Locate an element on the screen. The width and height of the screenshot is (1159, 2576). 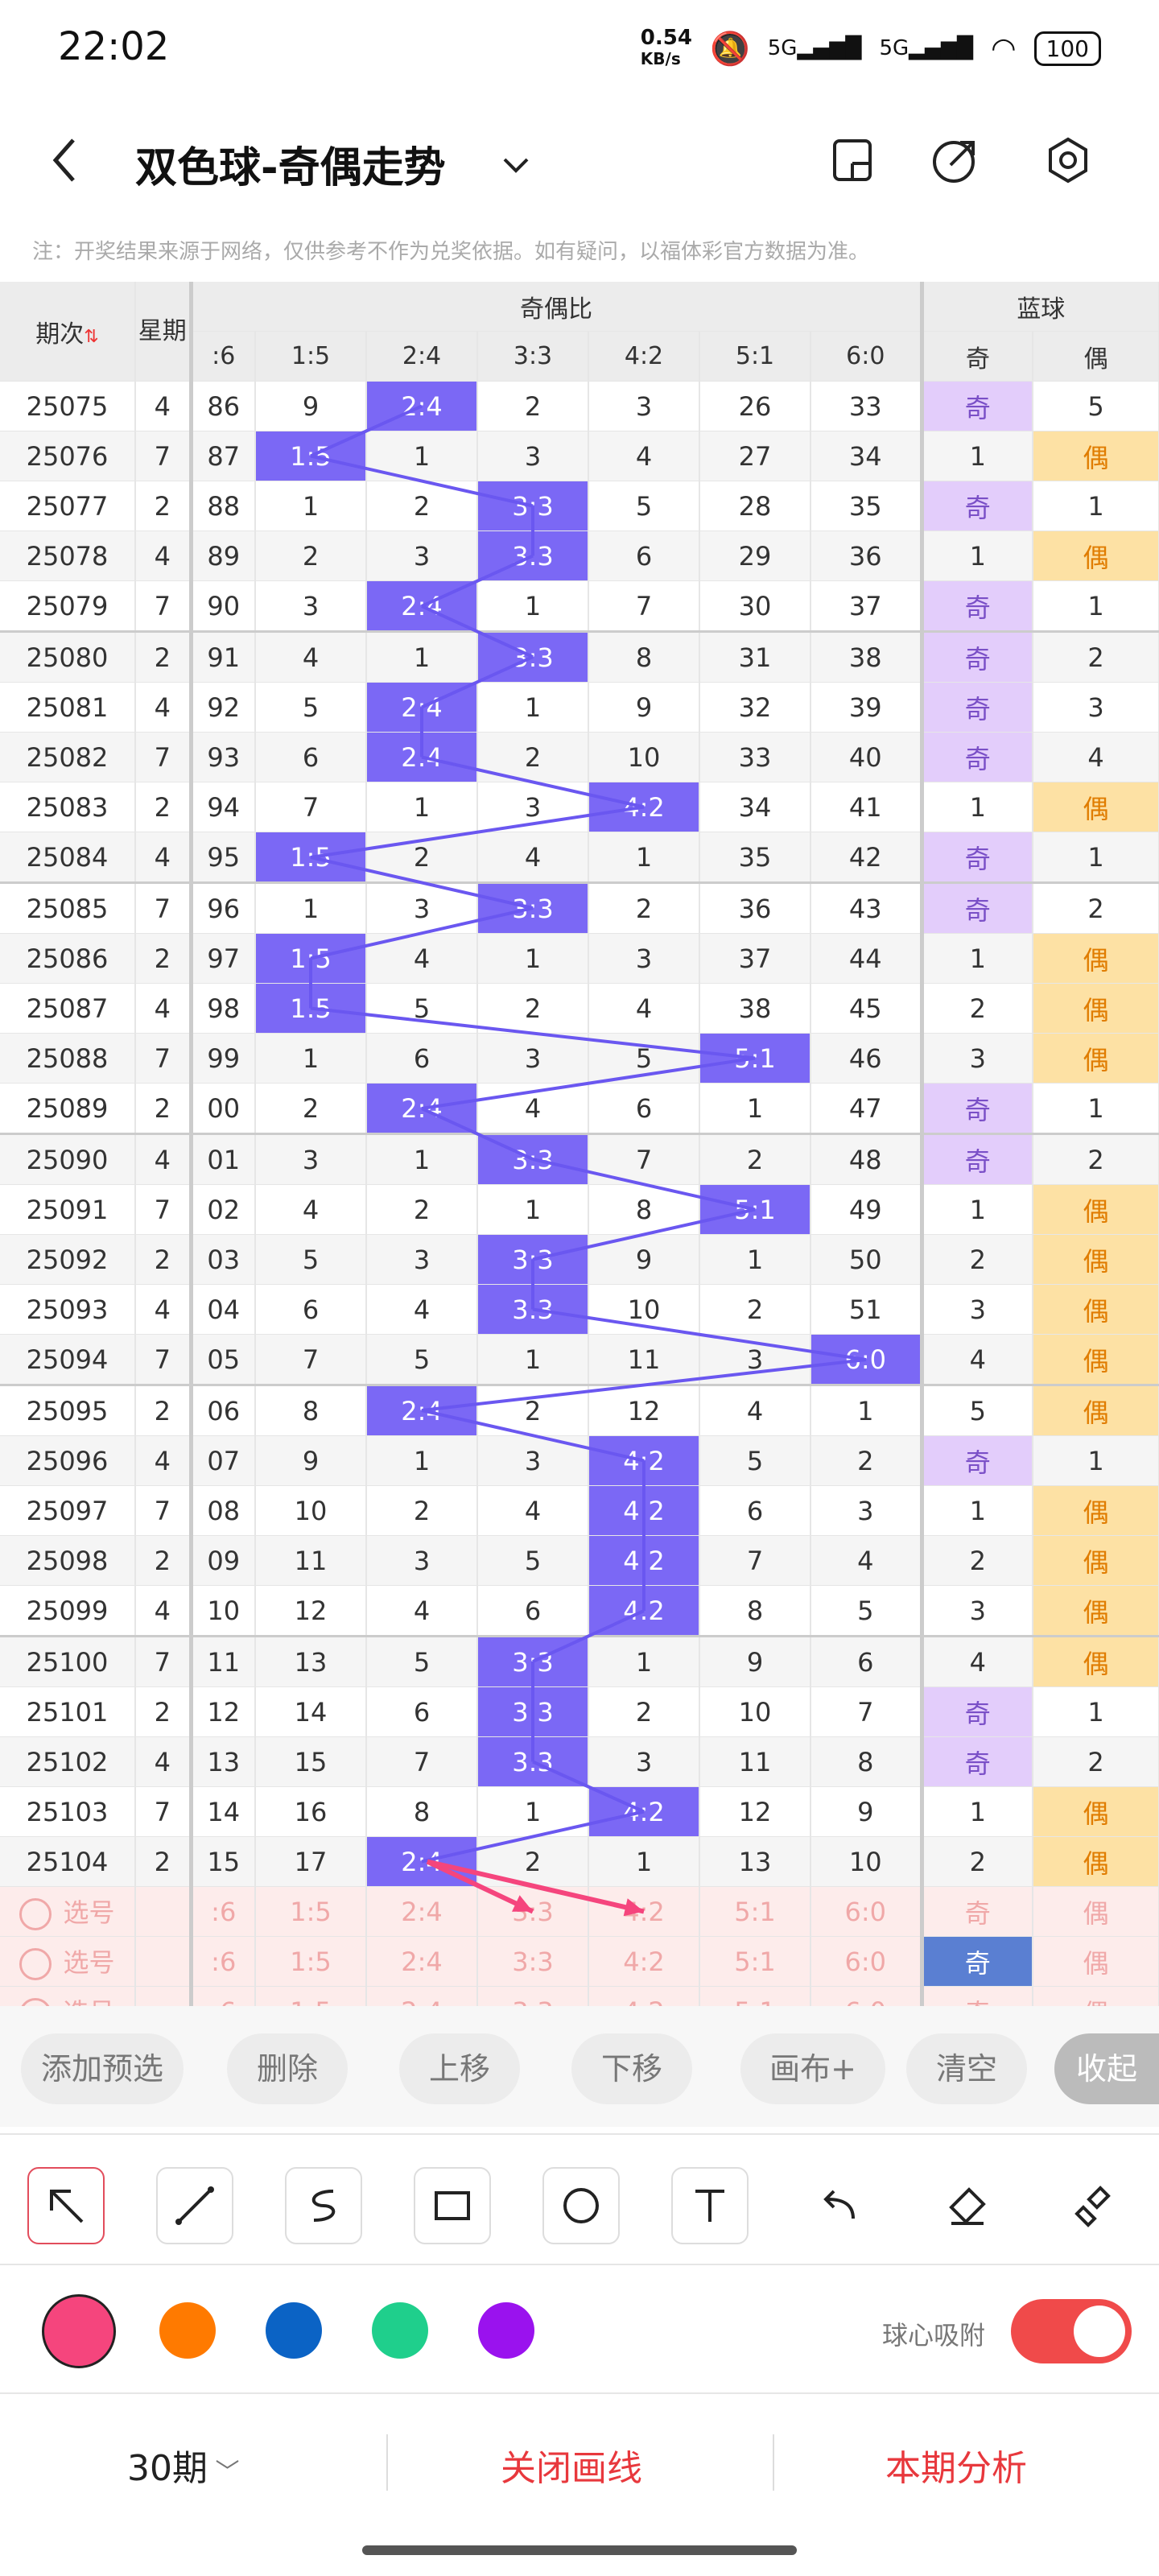
table-row: 25087 4 98 1:5 5 2 4 38 45 2 偶 is located at coordinates (579, 1008).